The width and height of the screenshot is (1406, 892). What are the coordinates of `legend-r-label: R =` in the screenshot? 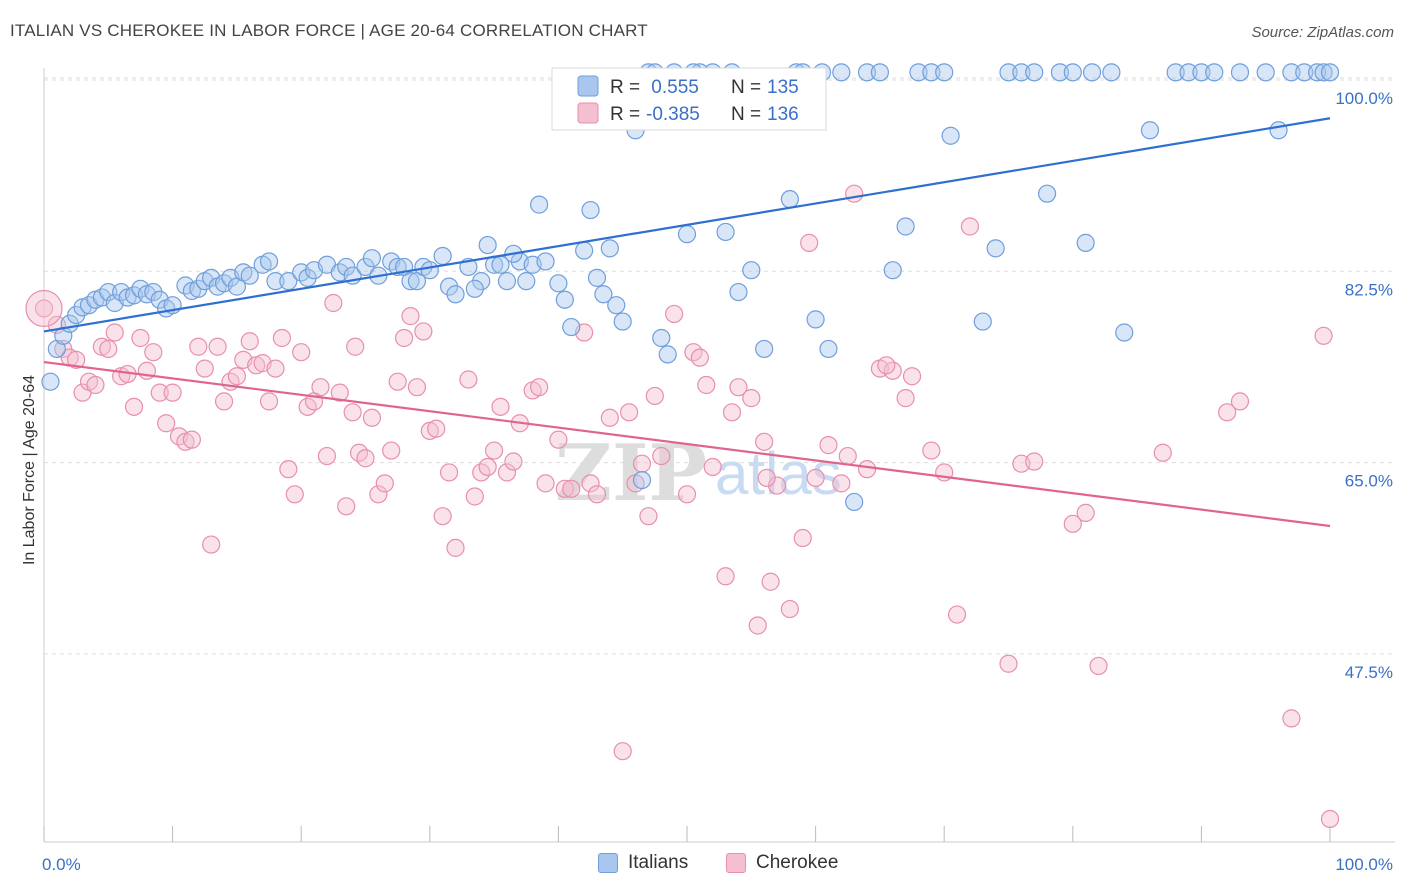 It's located at (625, 114).